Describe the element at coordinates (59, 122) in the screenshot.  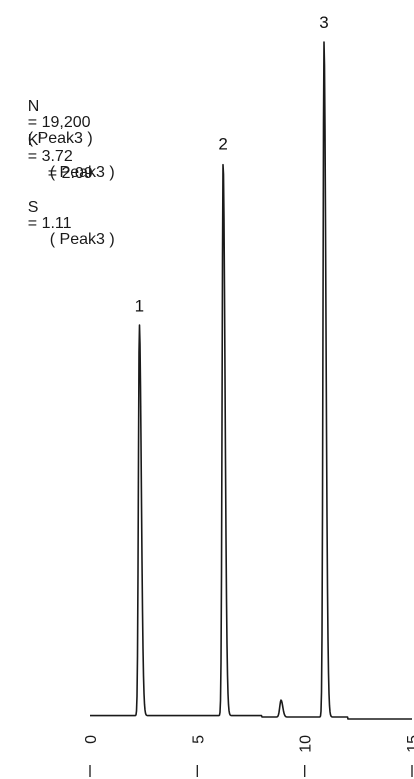
I see `stat-value: = 19,200` at that location.